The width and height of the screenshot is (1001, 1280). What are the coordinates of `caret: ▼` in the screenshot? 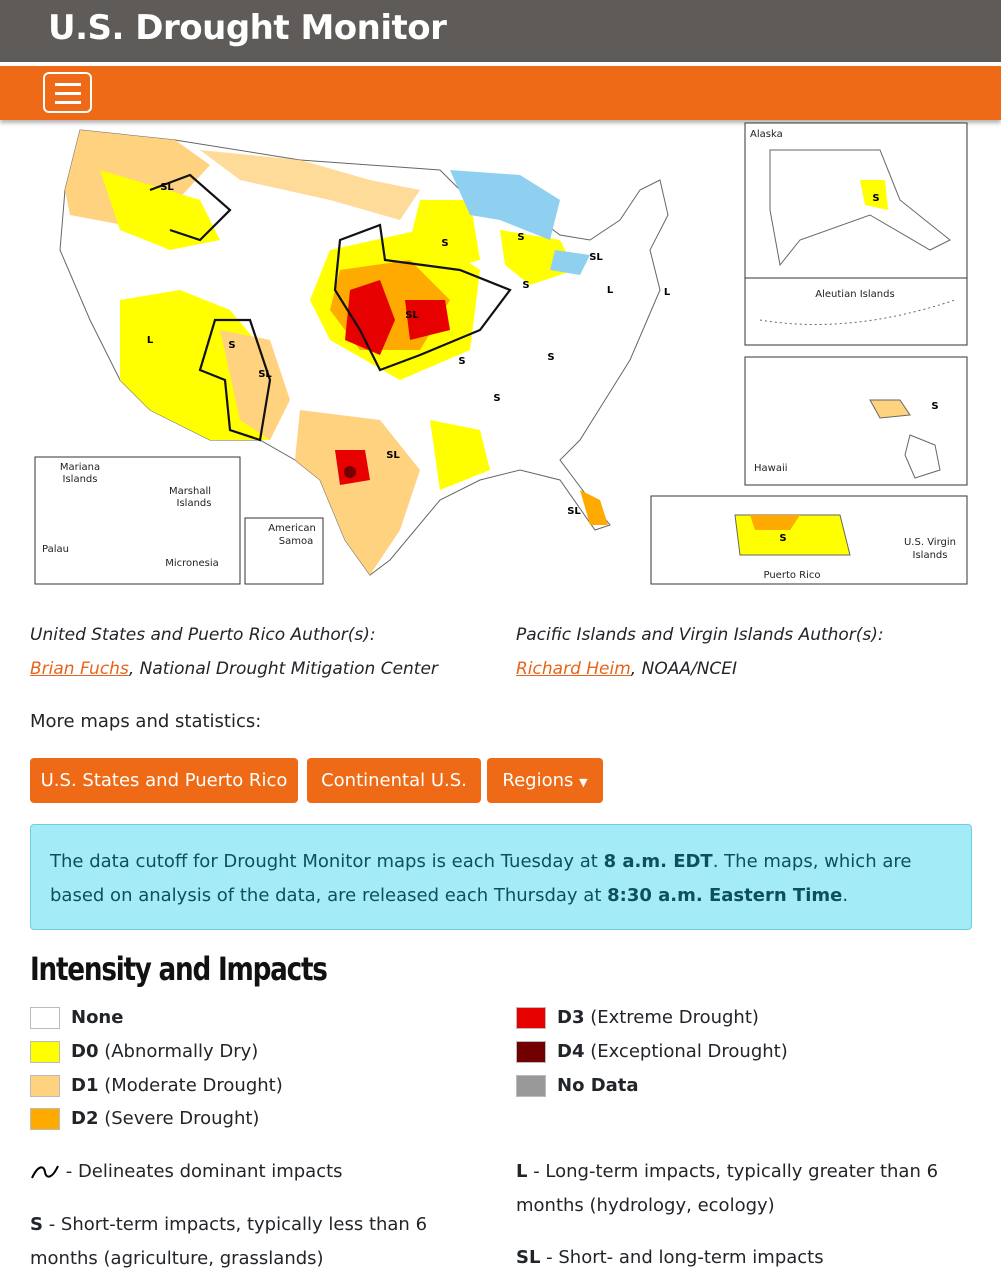 It's located at (583, 782).